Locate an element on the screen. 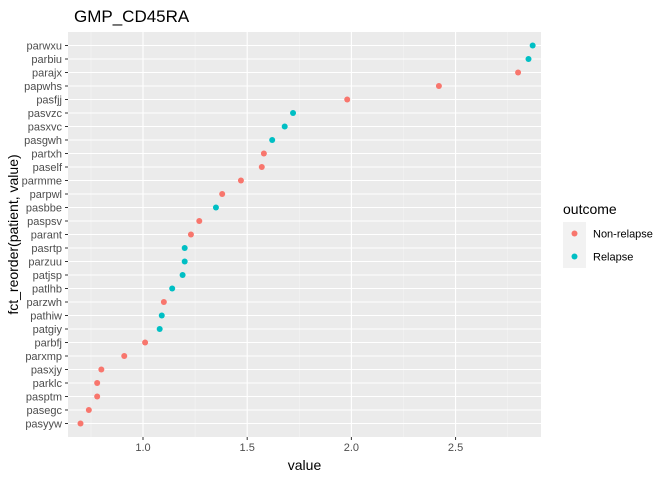 This screenshot has width=672, height=480. y-tick-label: patlhb is located at coordinates (47, 289).